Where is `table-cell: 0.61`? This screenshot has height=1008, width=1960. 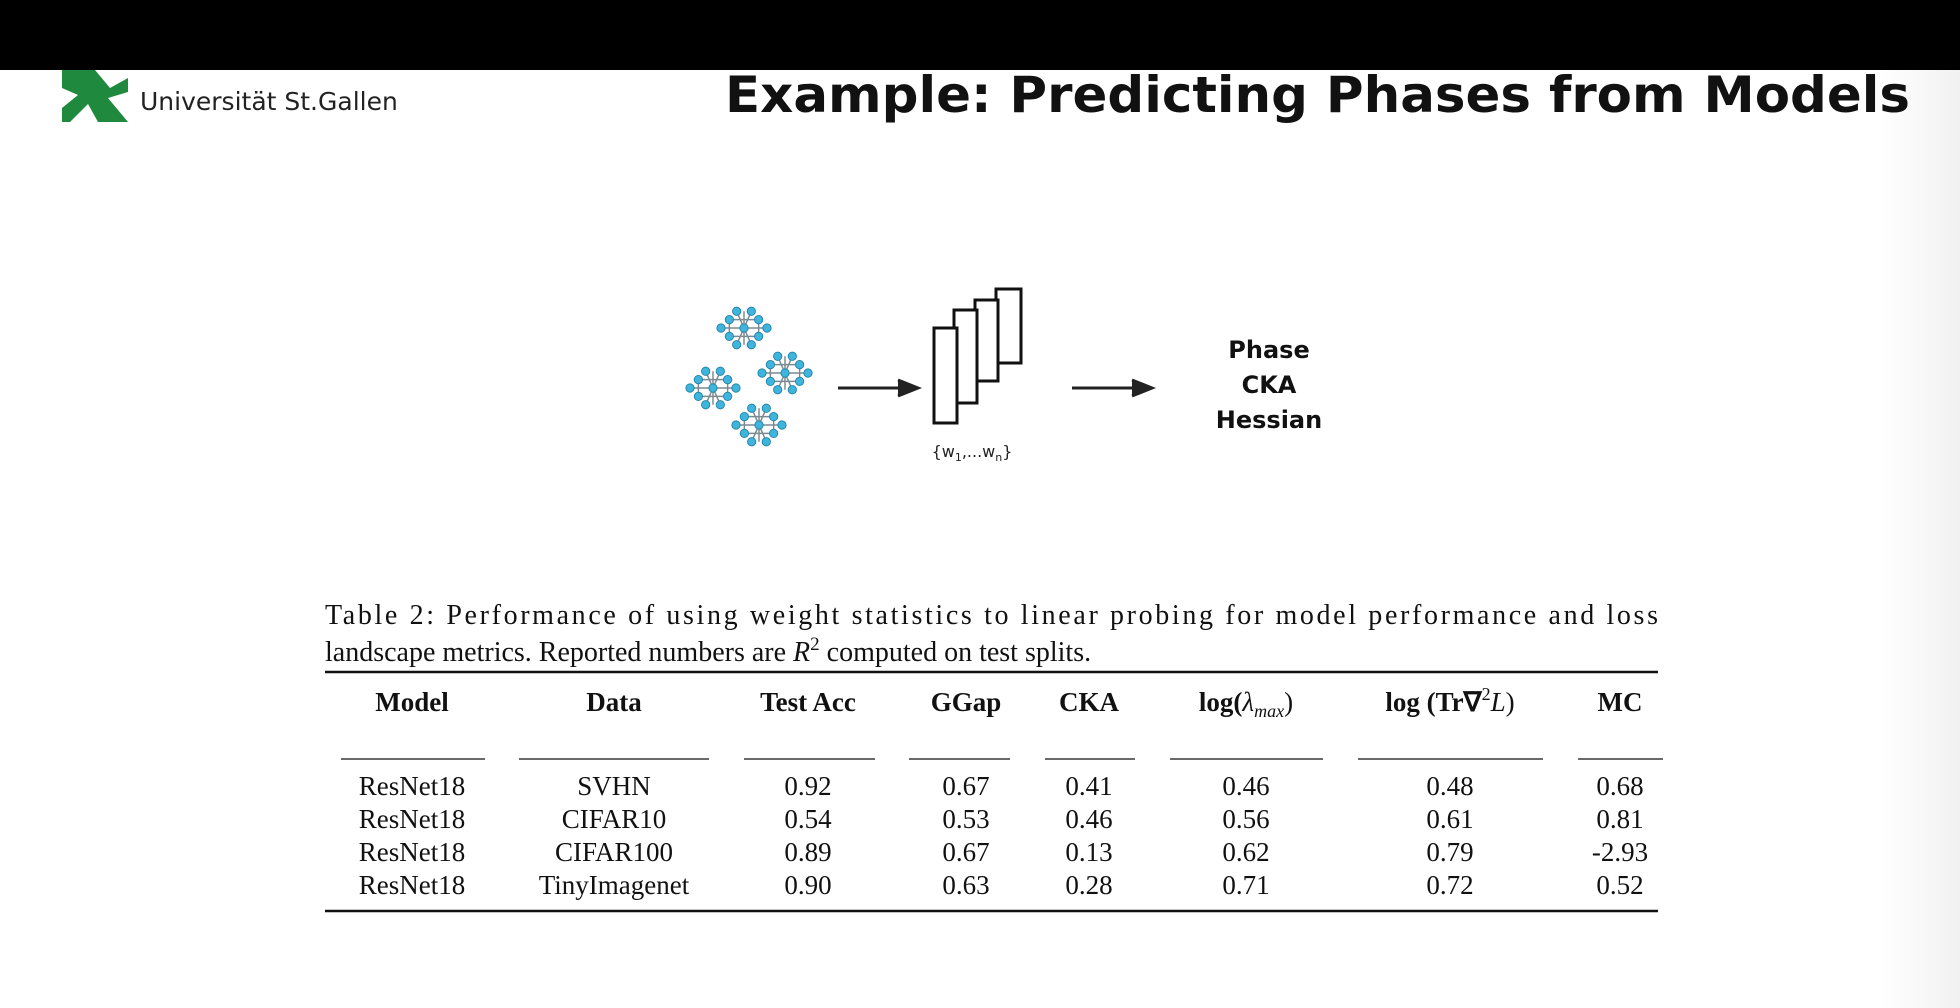
table-cell: 0.61 is located at coordinates (1449, 819).